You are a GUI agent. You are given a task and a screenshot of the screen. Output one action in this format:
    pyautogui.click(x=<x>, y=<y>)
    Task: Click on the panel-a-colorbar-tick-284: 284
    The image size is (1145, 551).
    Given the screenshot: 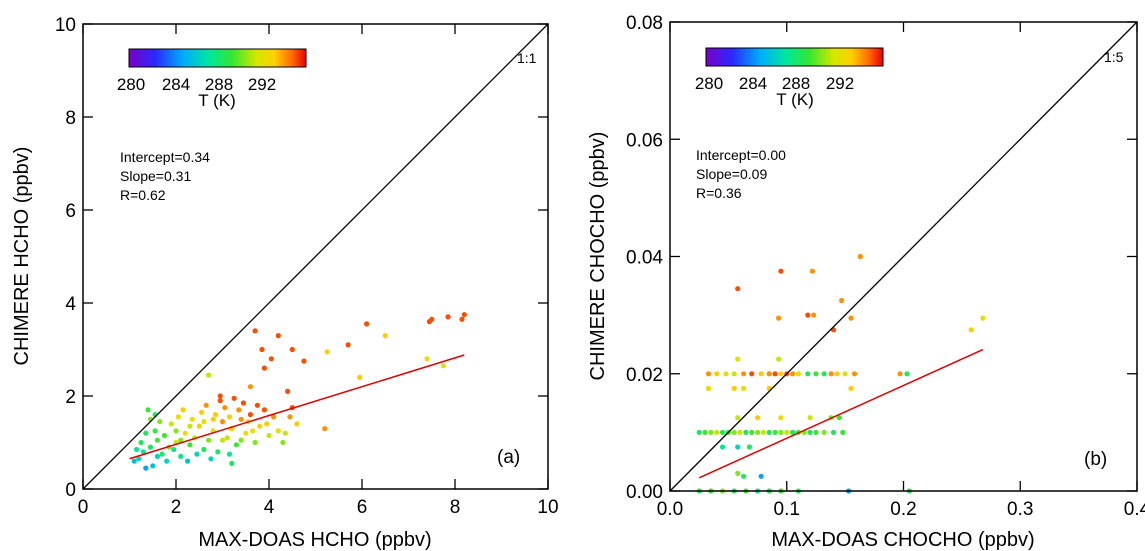 What is the action you would take?
    pyautogui.click(x=176, y=84)
    